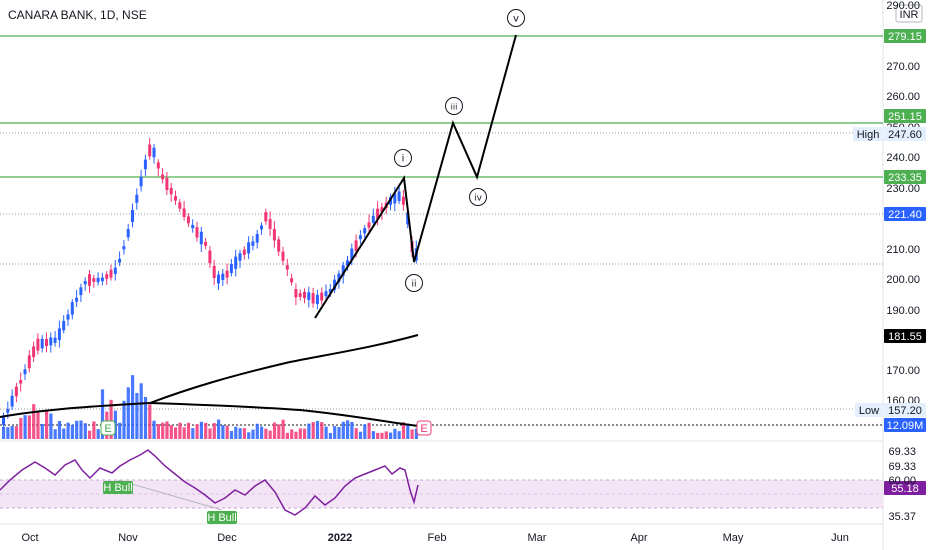  What do you see at coordinates (516, 18) in the screenshot?
I see `wave-label-v: v` at bounding box center [516, 18].